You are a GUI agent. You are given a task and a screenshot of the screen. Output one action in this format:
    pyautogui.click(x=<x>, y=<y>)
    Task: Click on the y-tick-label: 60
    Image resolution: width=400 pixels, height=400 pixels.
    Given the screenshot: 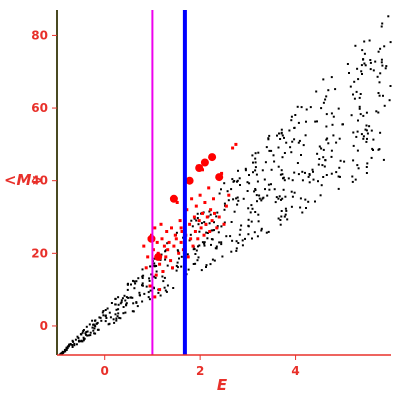 What is the action you would take?
    pyautogui.click(x=39, y=108)
    